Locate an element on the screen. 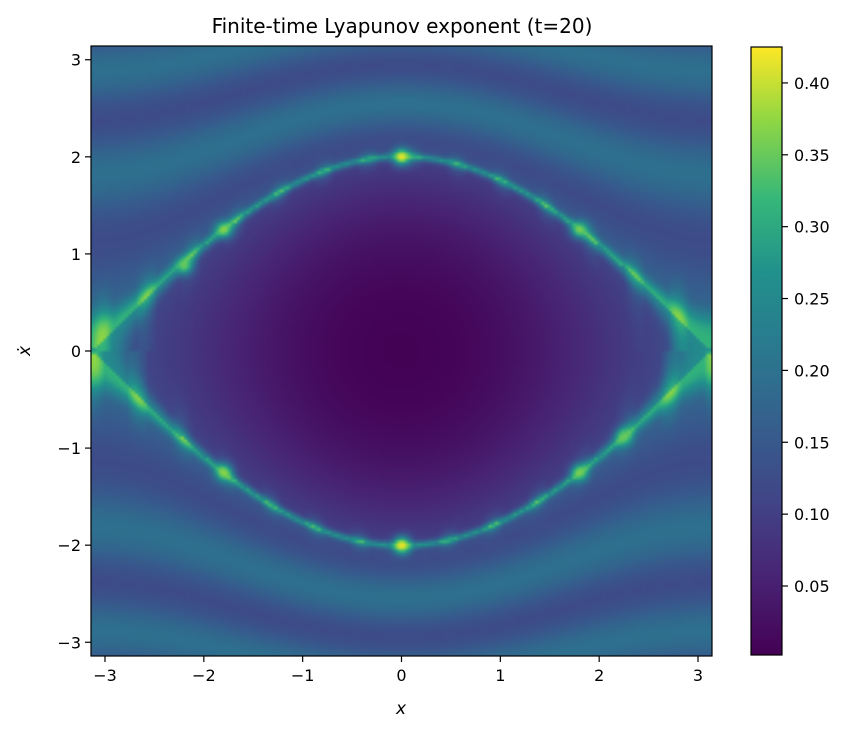 The width and height of the screenshot is (857, 738). colorbar-tick-label: 0.40 is located at coordinates (812, 83).